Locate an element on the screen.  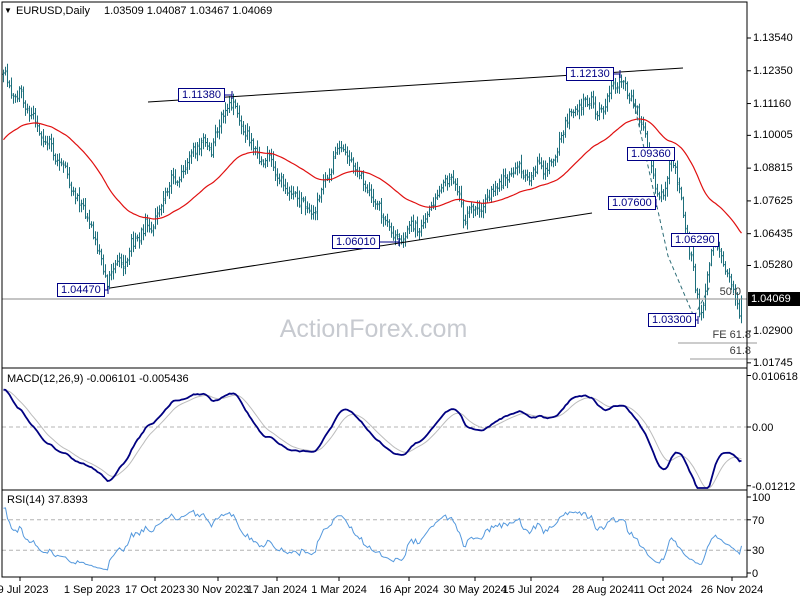
date-axis-label: 28 Aug 2024 is located at coordinates (603, 590).